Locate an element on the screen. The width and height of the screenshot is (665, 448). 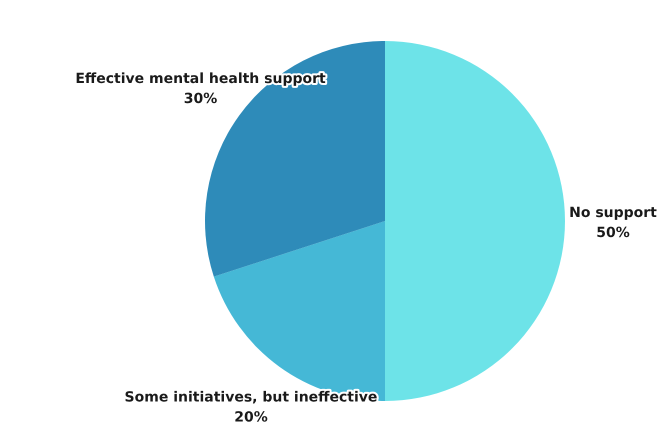
slice-label: No support is located at coordinates (613, 213).